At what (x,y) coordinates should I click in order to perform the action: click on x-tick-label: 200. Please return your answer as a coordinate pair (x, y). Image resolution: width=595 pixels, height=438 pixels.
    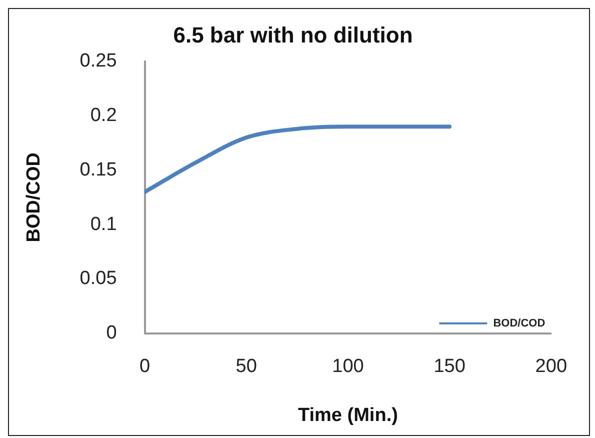
    Looking at the image, I should click on (551, 367).